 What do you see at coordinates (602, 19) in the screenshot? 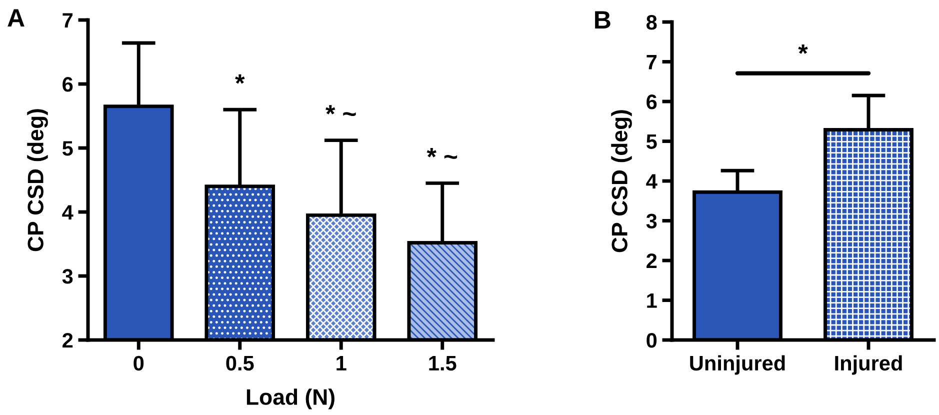
I see `chart-title: B` at bounding box center [602, 19].